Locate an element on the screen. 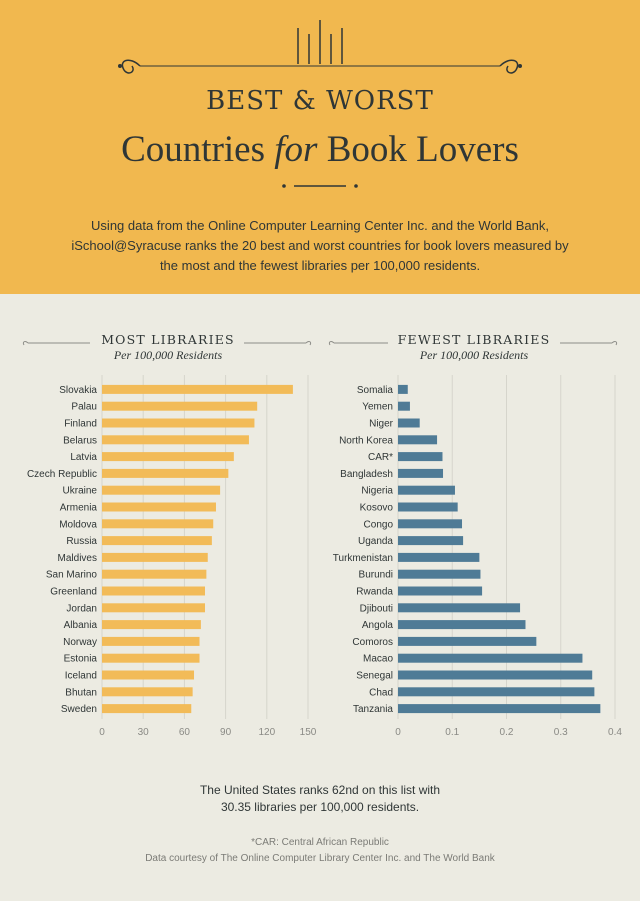  most-libraries-category-label: Estonia is located at coordinates (81, 659).